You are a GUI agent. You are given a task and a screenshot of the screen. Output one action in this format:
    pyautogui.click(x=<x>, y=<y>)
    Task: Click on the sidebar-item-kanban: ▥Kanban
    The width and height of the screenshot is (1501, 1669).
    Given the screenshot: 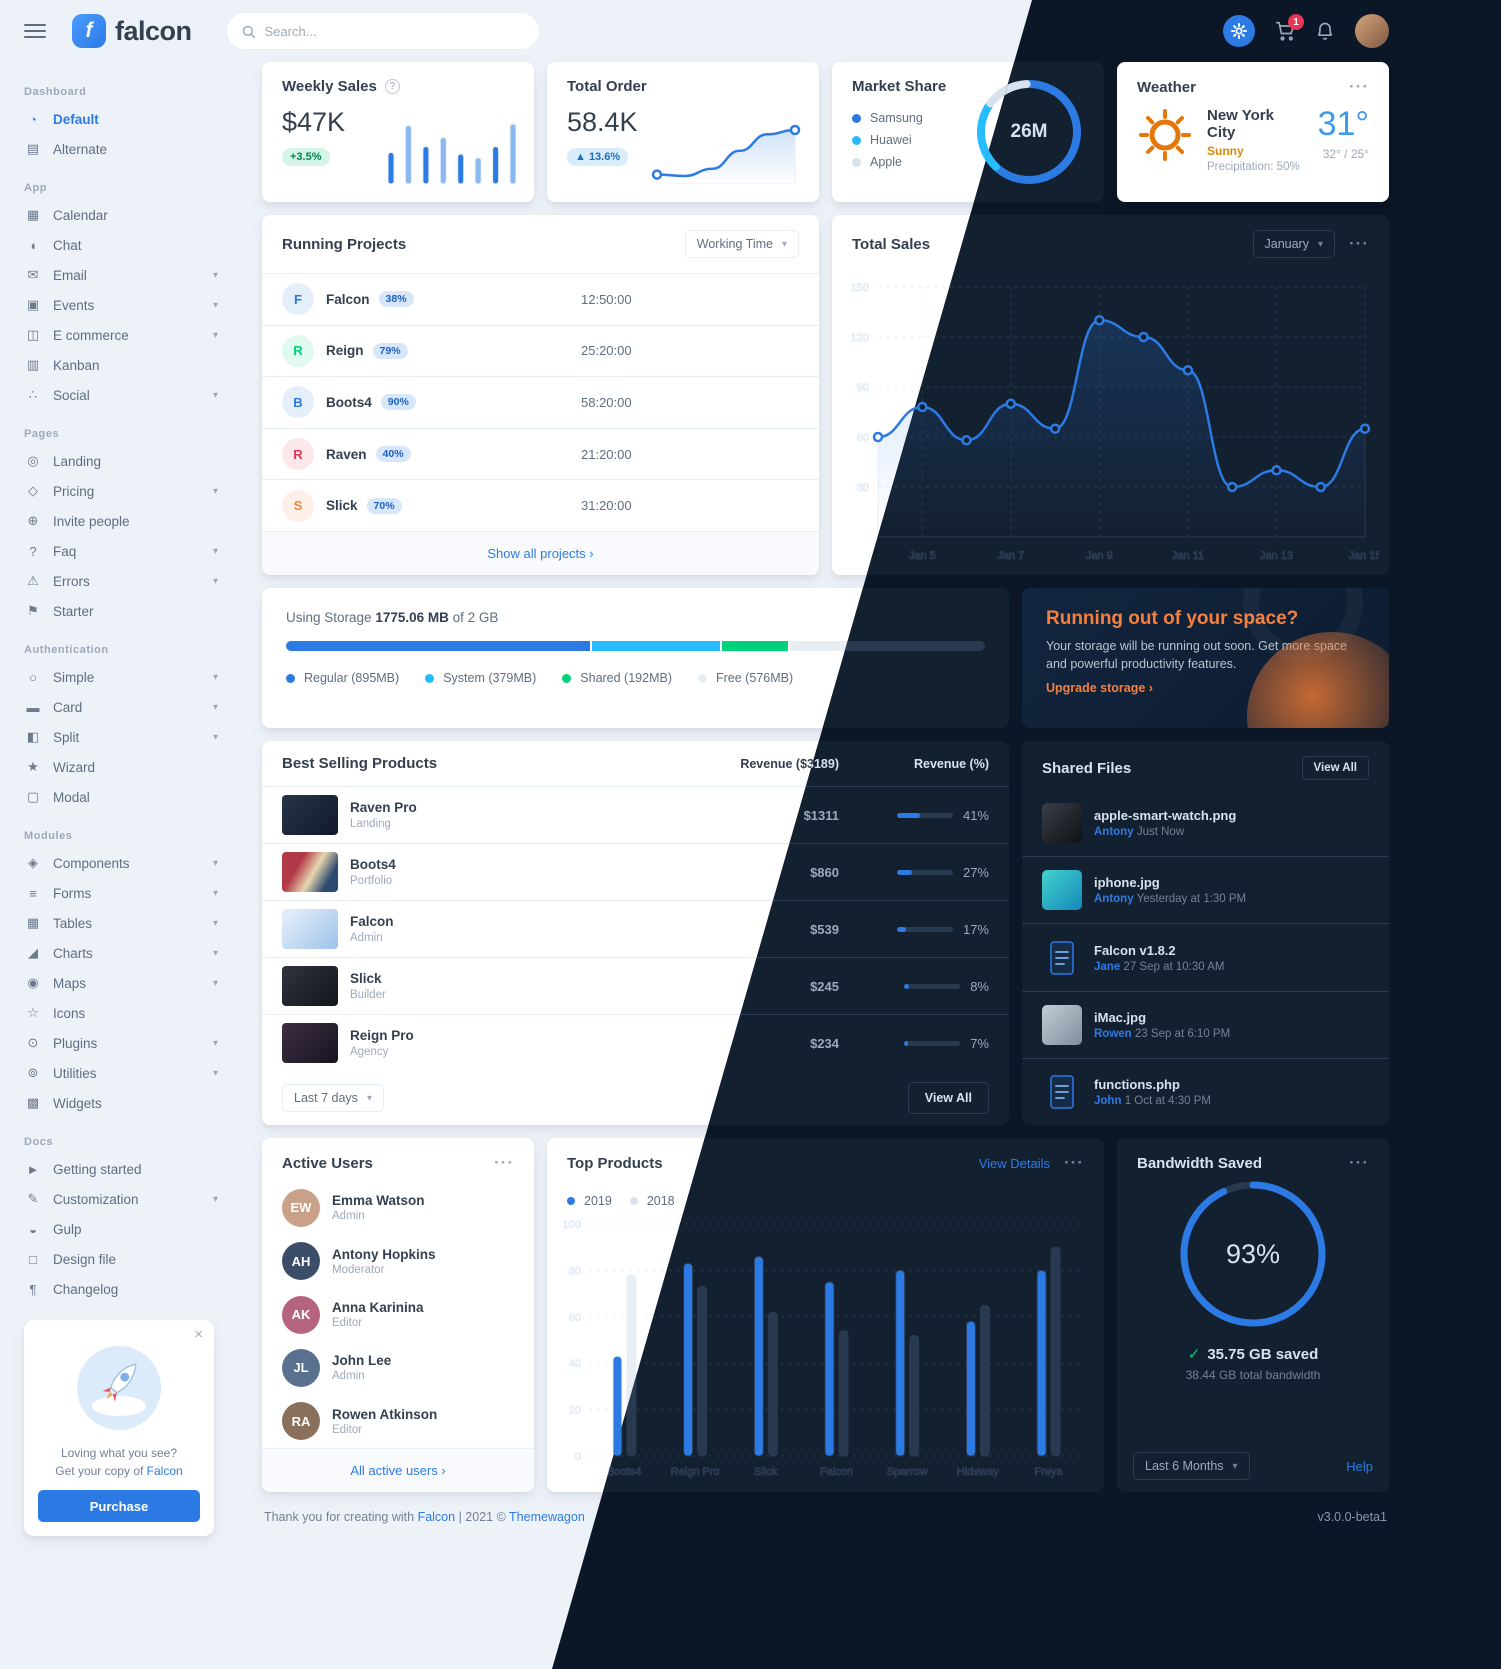 What is the action you would take?
    pyautogui.click(x=121, y=365)
    